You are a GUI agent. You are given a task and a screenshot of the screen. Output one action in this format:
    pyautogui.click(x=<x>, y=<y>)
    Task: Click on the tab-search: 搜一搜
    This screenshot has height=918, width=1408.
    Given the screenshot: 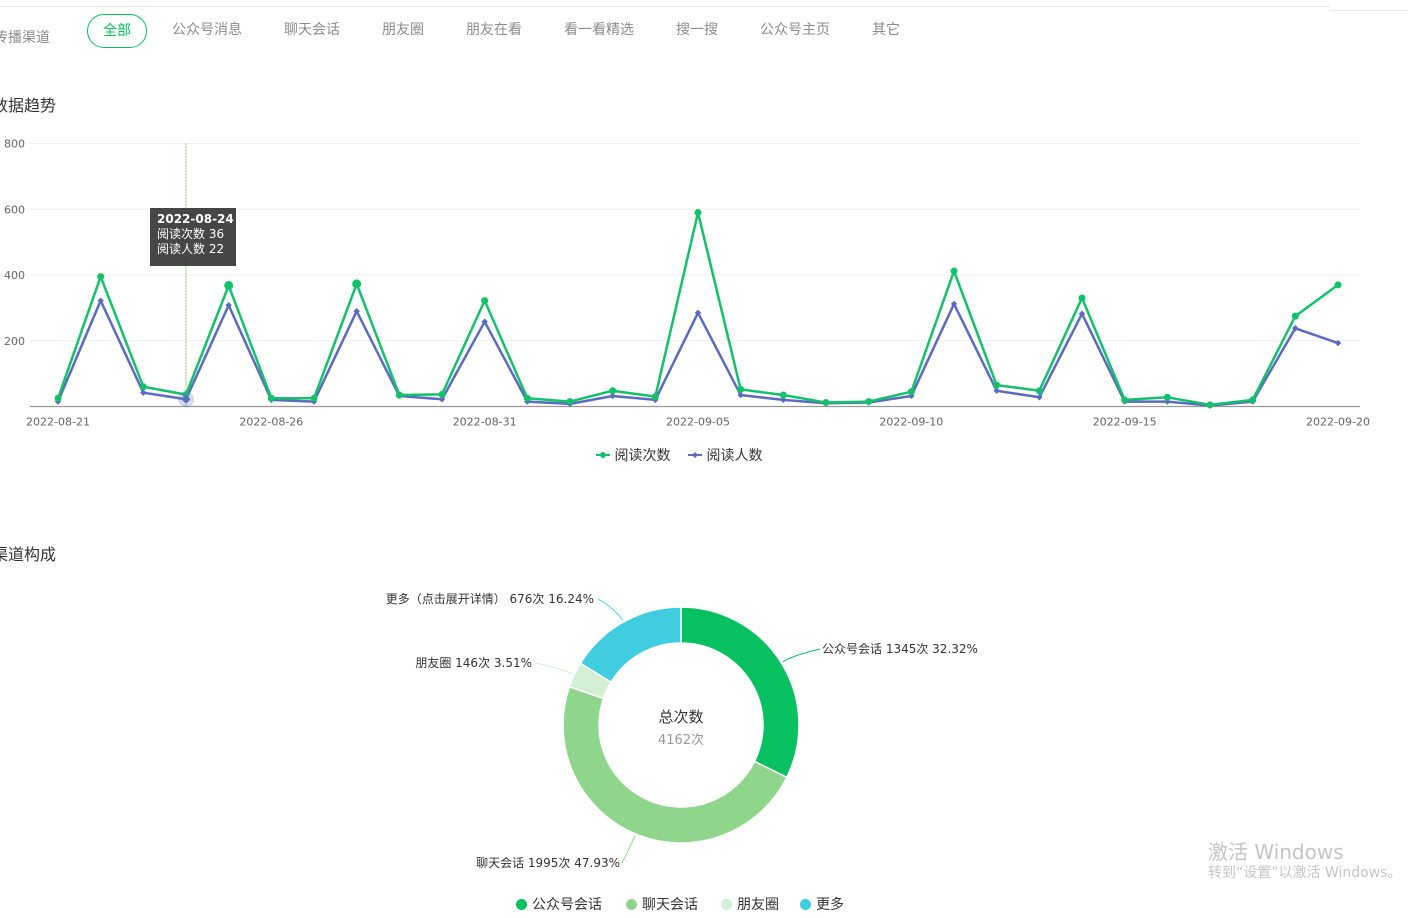 What is the action you would take?
    pyautogui.click(x=697, y=30)
    